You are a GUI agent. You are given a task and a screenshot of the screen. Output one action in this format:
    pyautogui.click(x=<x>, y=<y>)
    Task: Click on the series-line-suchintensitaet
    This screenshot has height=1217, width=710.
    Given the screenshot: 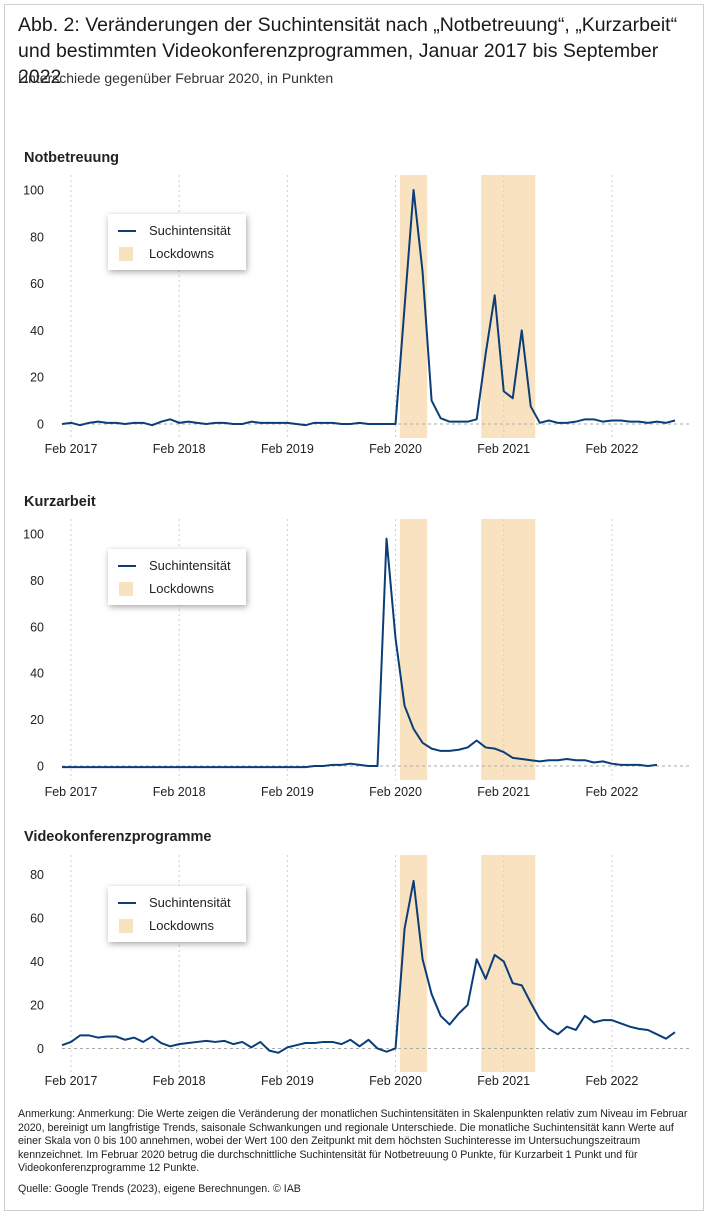 What is the action you would take?
    pyautogui.click(x=368, y=966)
    